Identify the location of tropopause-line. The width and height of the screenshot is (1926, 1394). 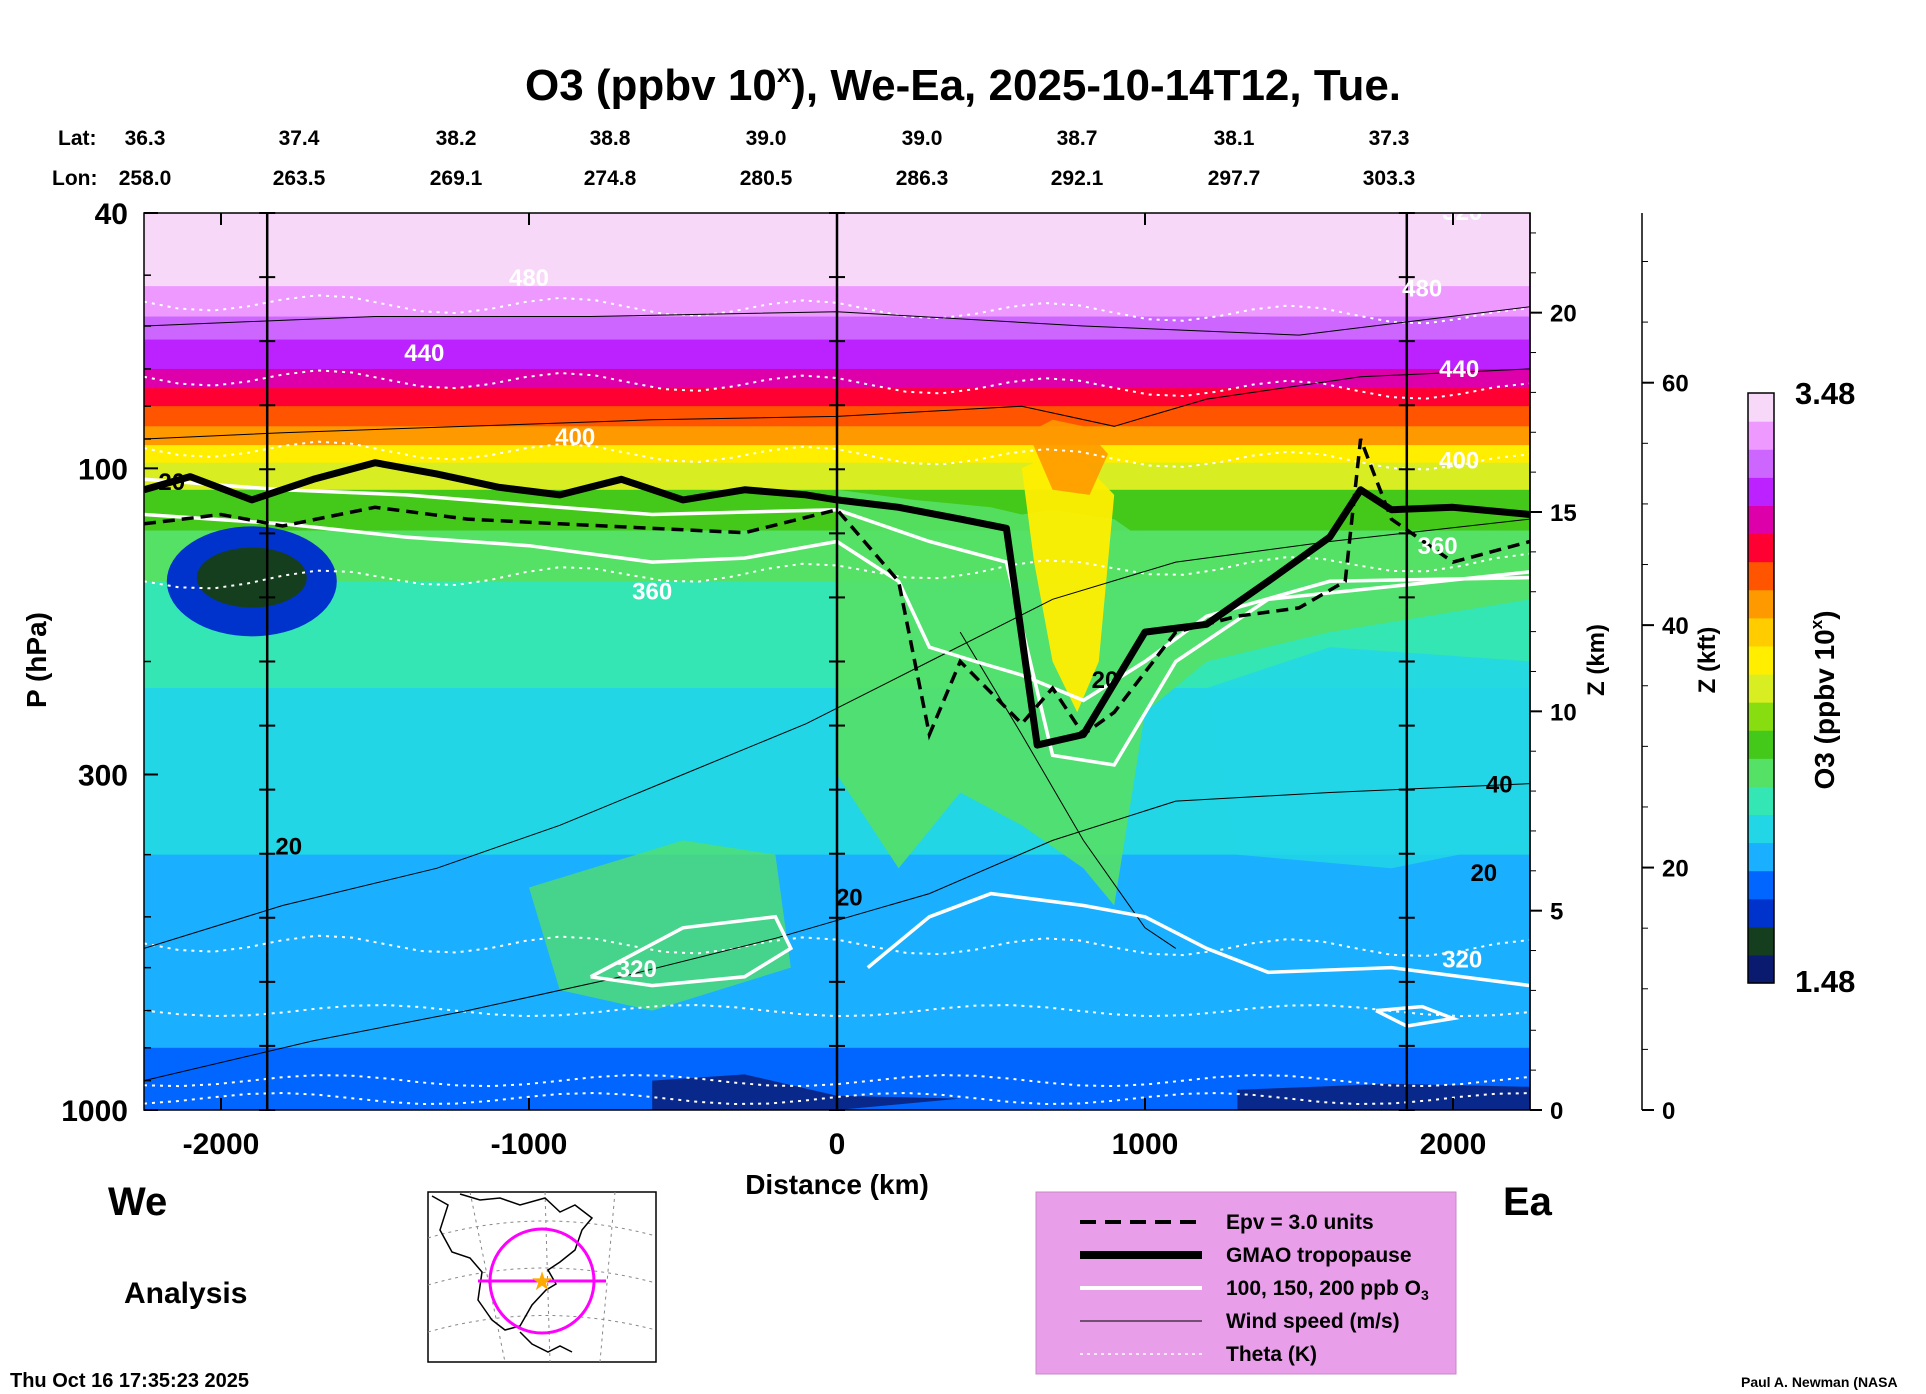
(837, 604).